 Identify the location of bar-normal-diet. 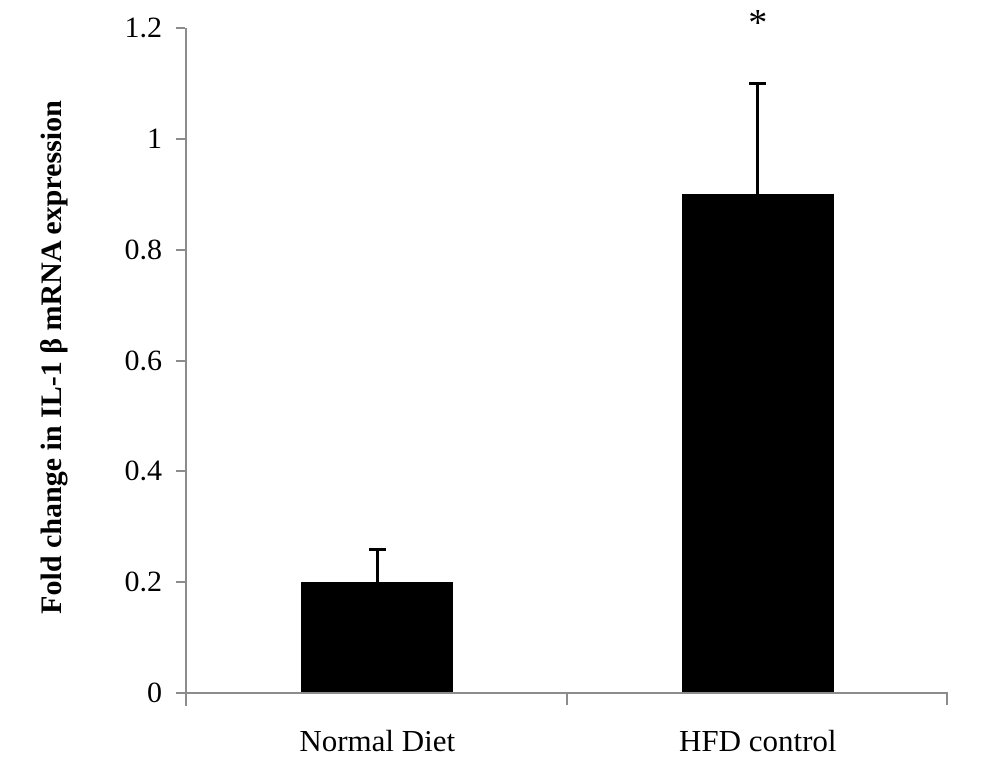
(377, 637).